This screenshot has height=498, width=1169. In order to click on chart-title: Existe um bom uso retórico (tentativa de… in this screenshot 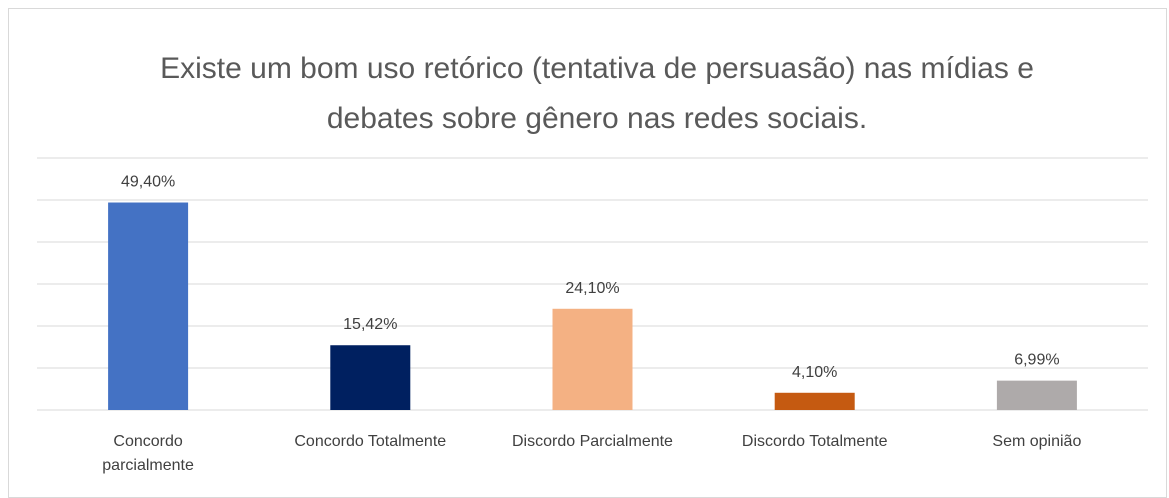, I will do `click(597, 93)`.